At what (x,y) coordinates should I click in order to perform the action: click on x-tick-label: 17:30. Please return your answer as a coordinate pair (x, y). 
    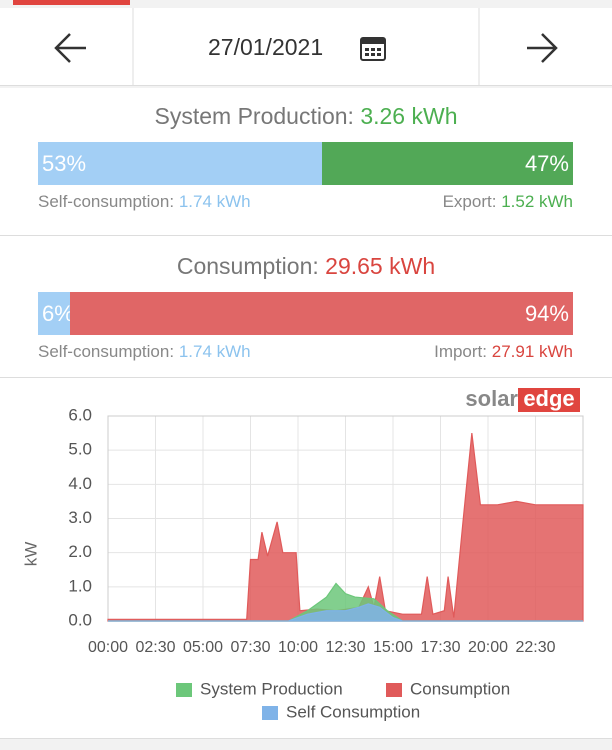
    Looking at the image, I should click on (440, 647).